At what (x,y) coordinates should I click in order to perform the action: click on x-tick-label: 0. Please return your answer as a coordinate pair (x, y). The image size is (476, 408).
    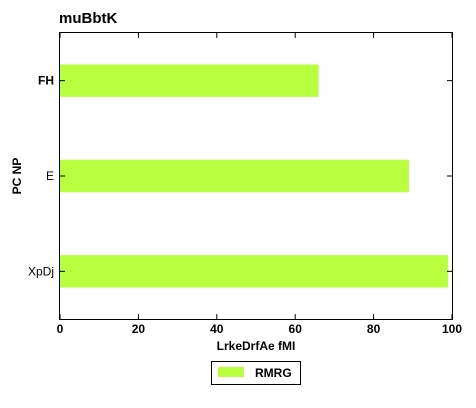
    Looking at the image, I should click on (60, 329).